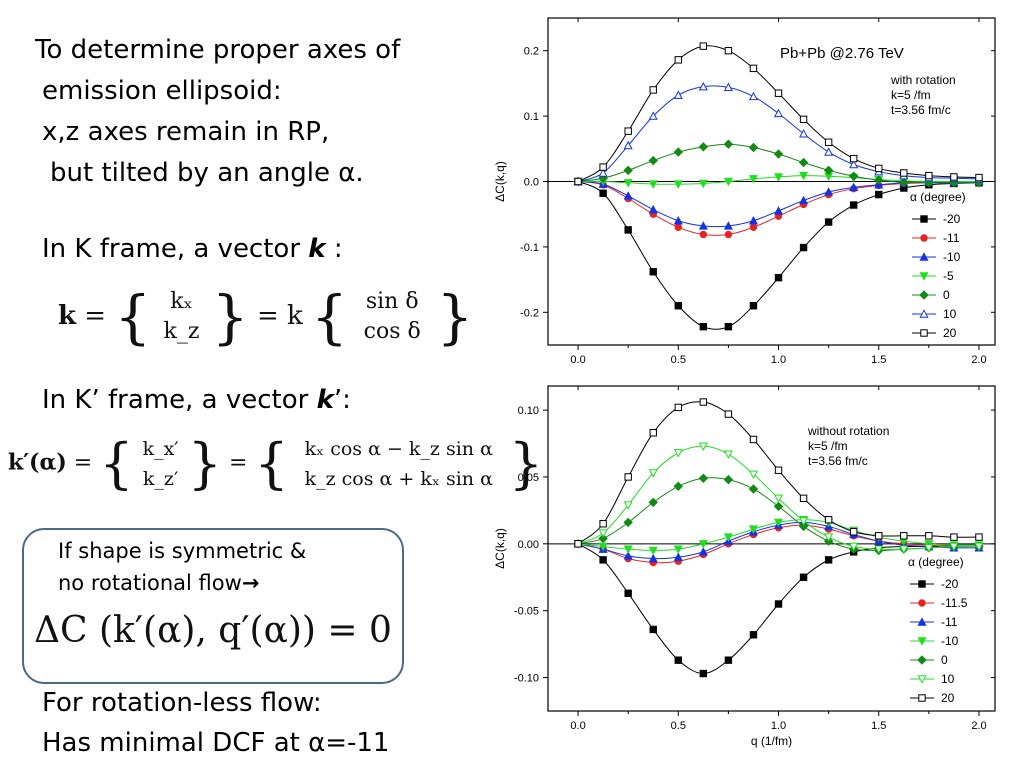  I want to click on legend: α (degree) -20 -11 -10 -5 0 10 20, so click(938, 265).